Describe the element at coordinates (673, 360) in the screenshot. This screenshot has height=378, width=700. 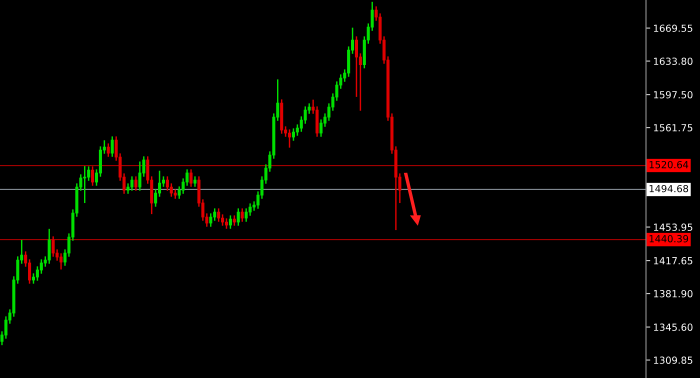
I see `y-tick-label: 1309.85` at that location.